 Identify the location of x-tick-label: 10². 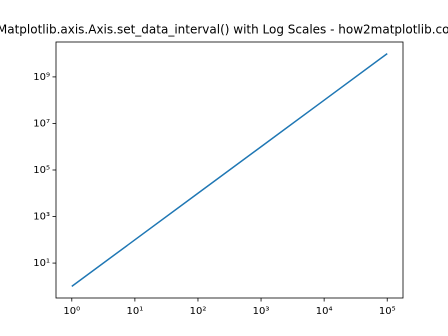
(198, 311).